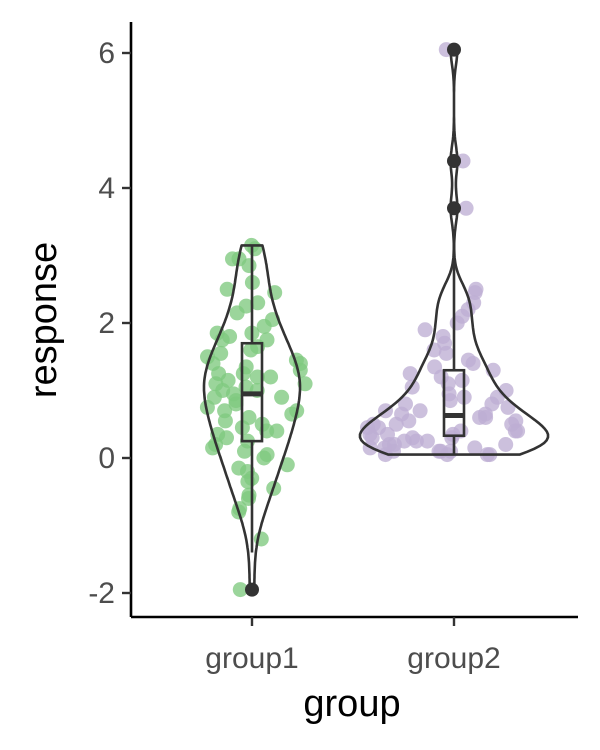 The height and width of the screenshot is (750, 600). I want to click on y-tick-label: 2, so click(106, 323).